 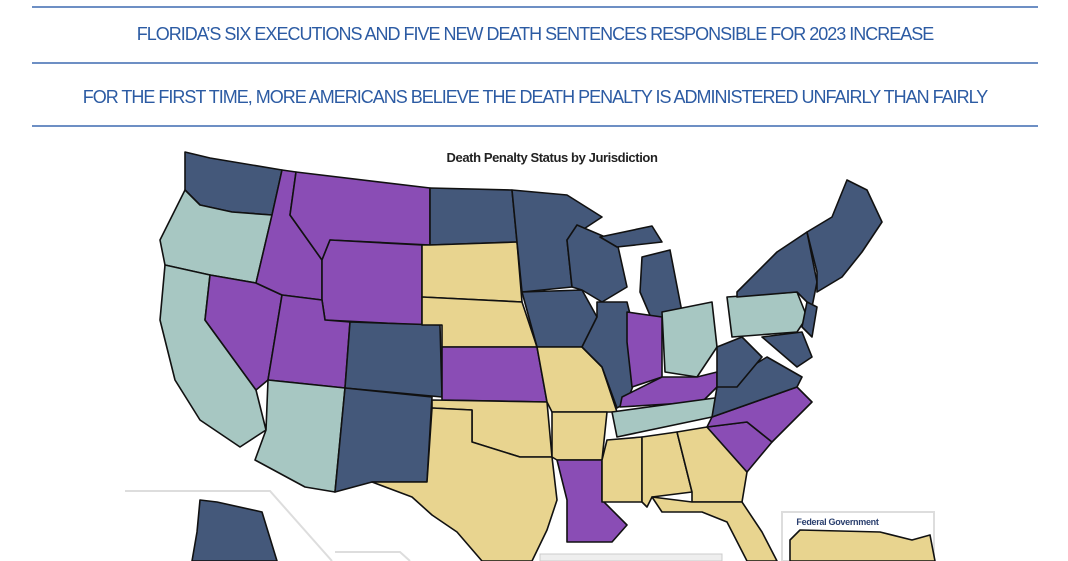 What do you see at coordinates (844, 236) in the screenshot?
I see `state-ne-region` at bounding box center [844, 236].